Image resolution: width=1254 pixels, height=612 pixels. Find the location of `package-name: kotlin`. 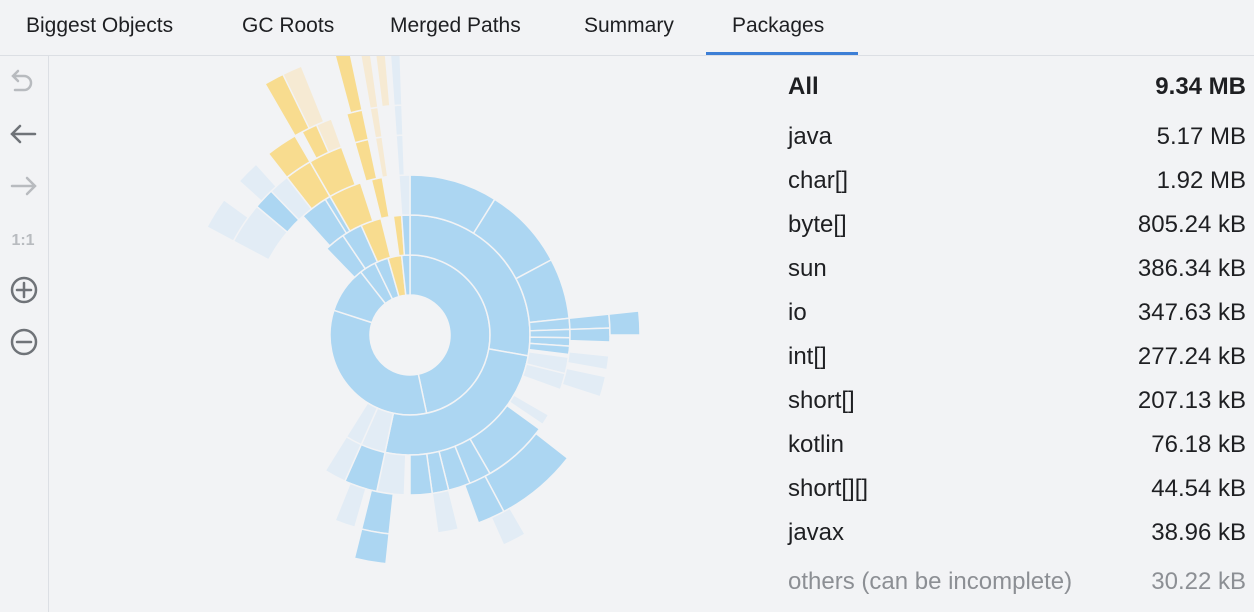

package-name: kotlin is located at coordinates (816, 444).